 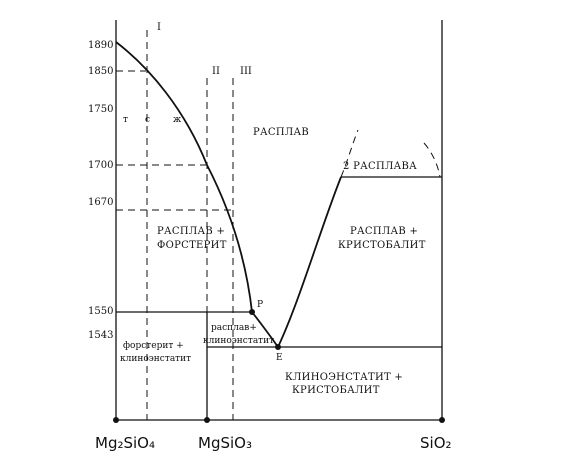 What do you see at coordinates (192, 245) in the screenshot?
I see `region-melt-forsterite-line2: ФОРСТЕРИТ` at bounding box center [192, 245].